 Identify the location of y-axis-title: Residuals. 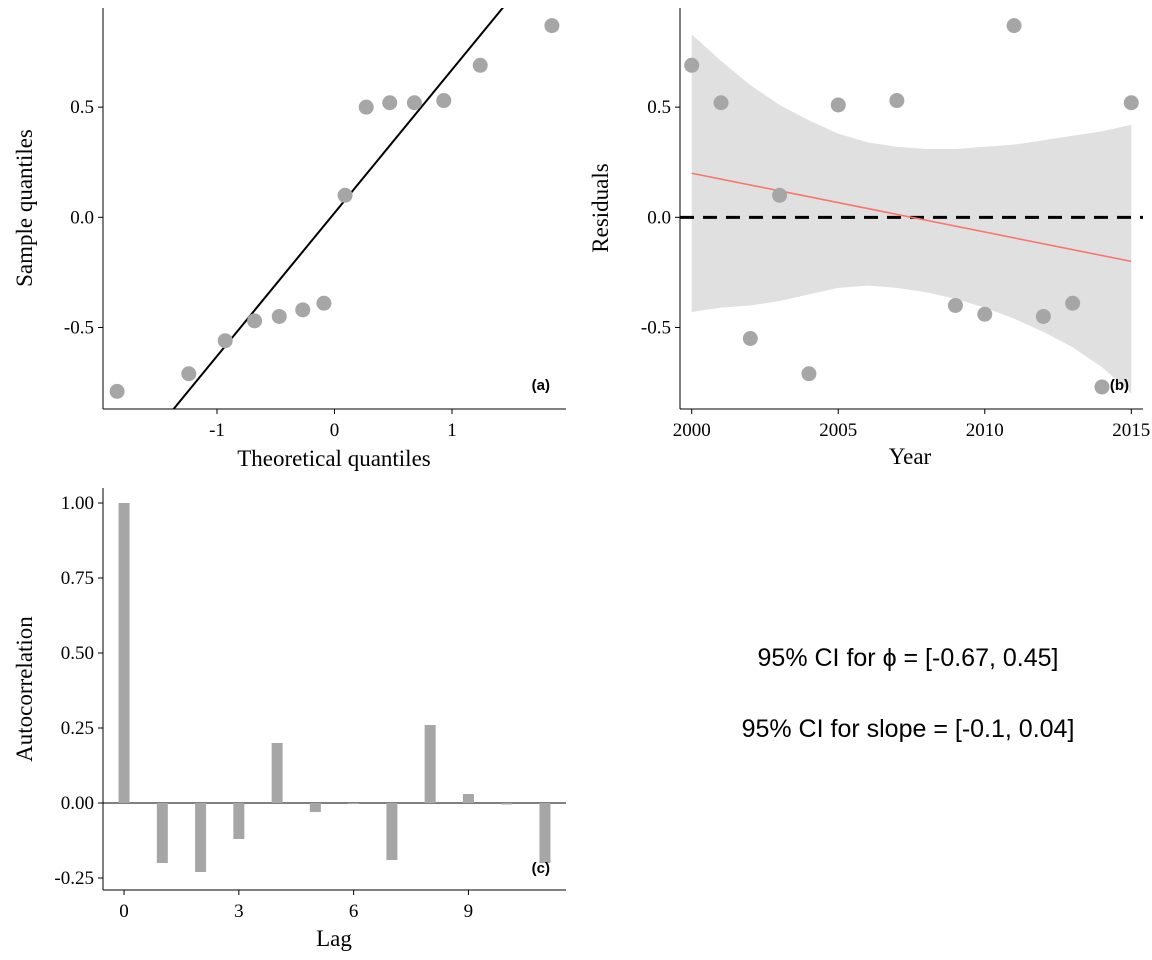
(600, 207).